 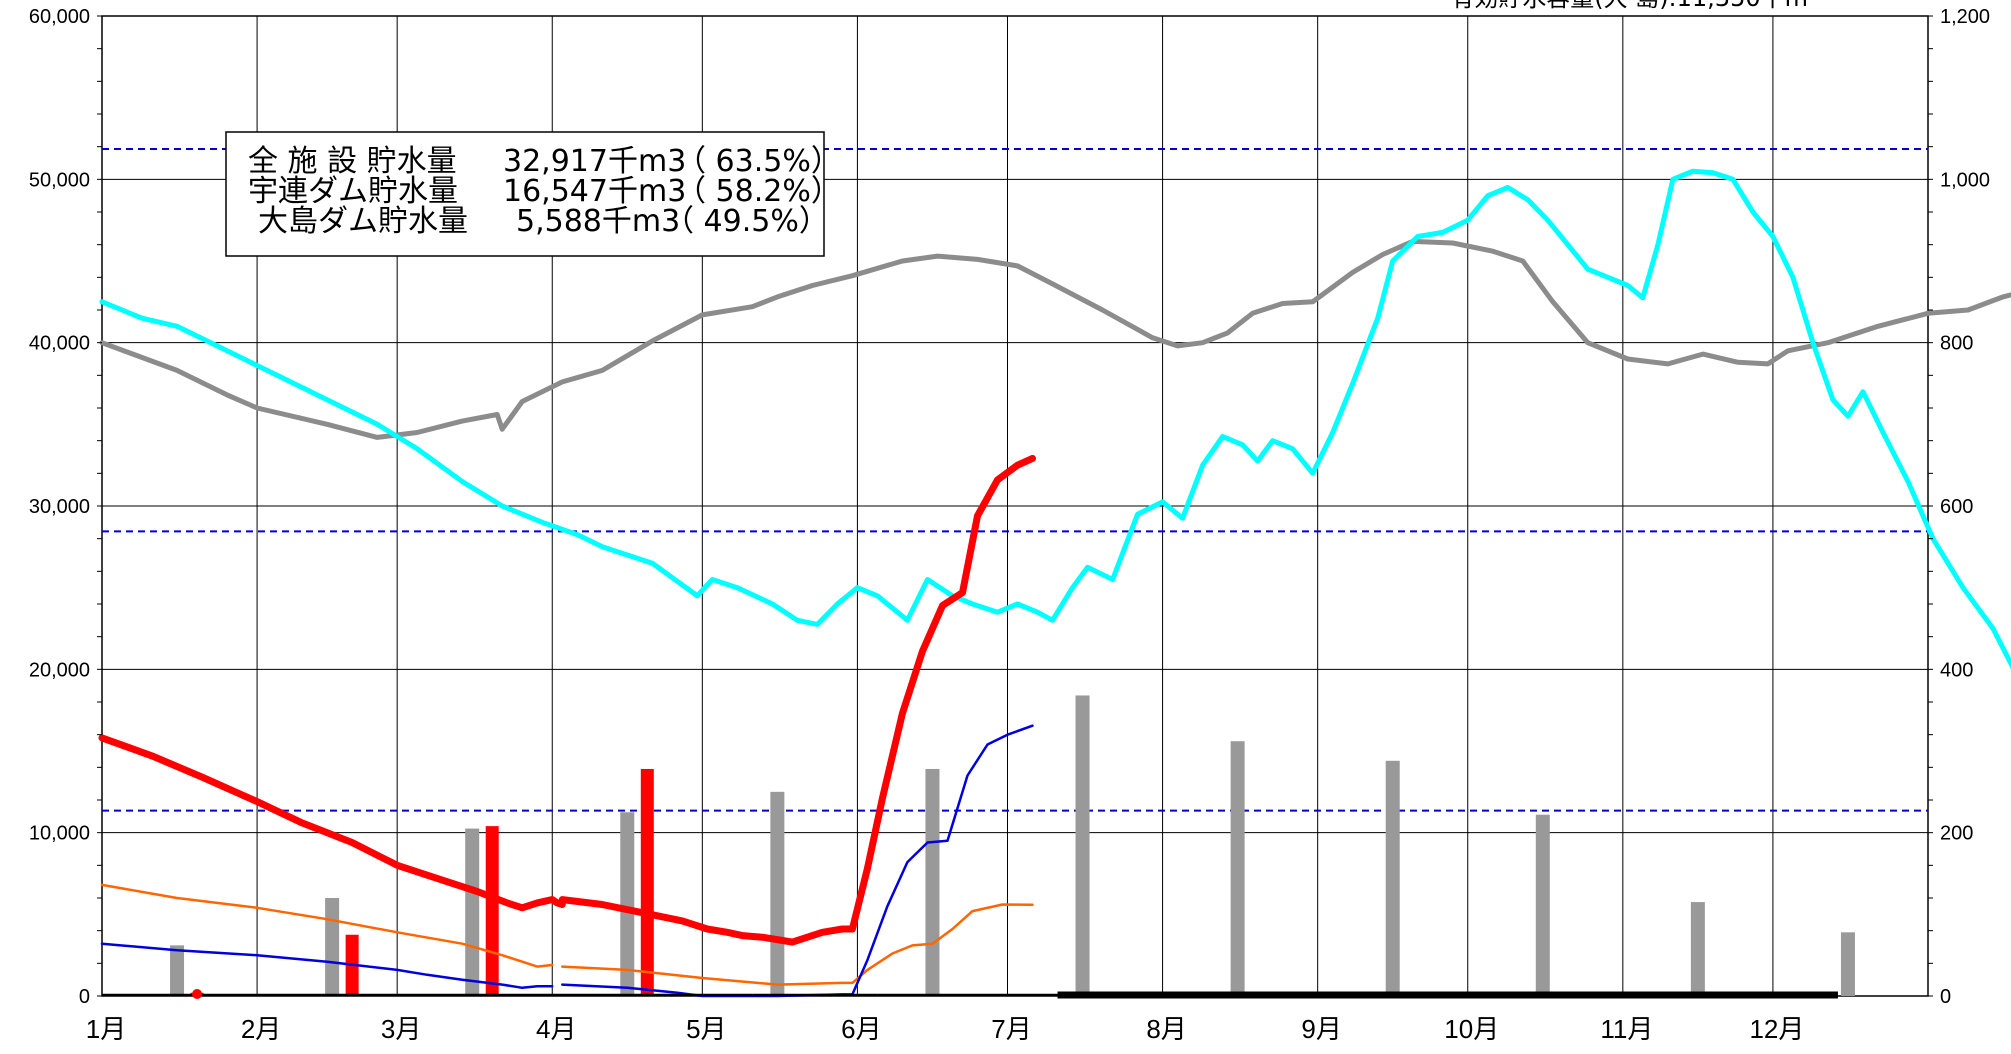 What do you see at coordinates (59, 507) in the screenshot?
I see `left-tick-label: 30,000` at bounding box center [59, 507].